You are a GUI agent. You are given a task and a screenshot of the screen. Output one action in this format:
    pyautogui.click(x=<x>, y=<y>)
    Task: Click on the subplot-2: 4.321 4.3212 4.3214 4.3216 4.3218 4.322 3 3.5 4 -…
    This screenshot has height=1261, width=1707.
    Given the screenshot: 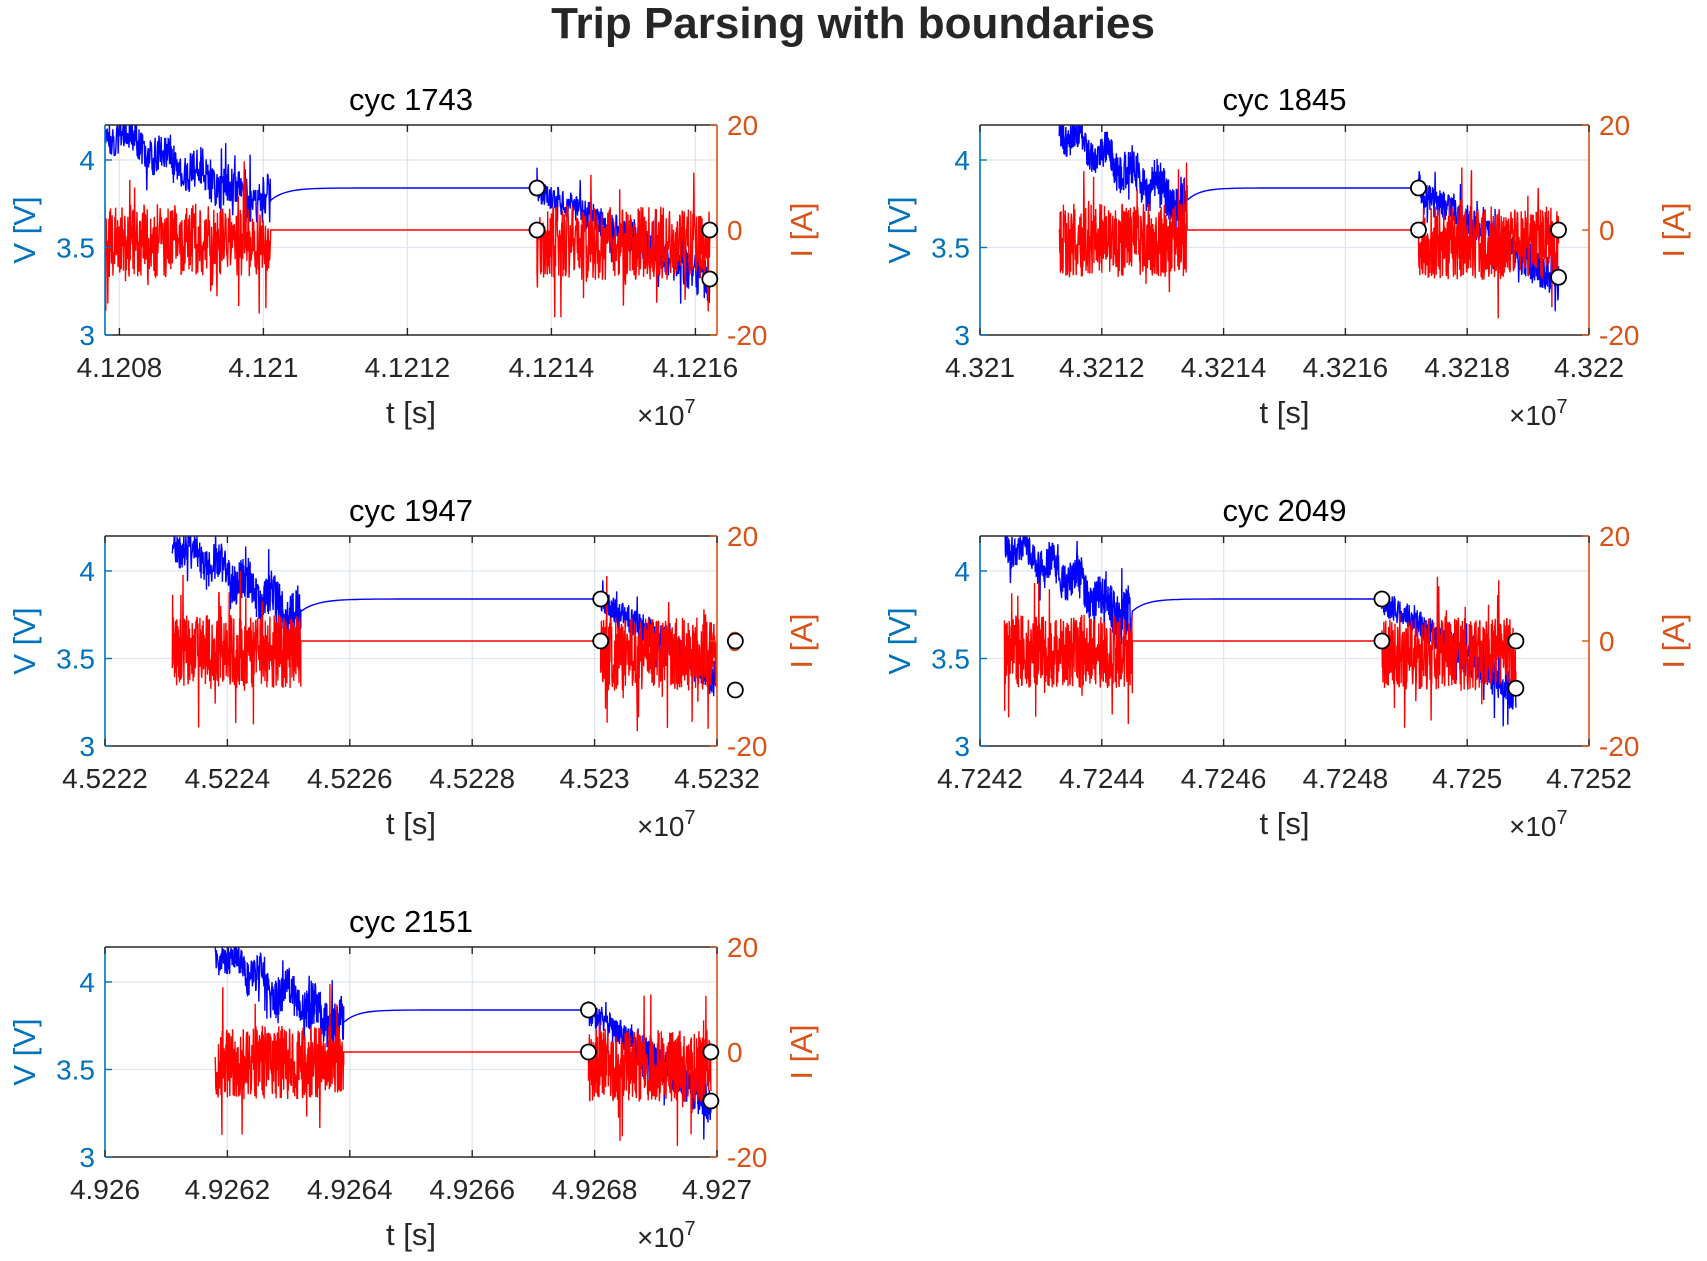 What is the action you would take?
    pyautogui.click(x=1286, y=256)
    